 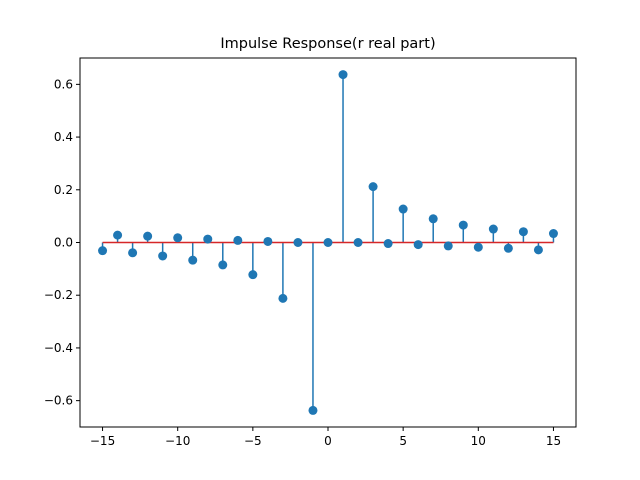 What do you see at coordinates (177, 441) in the screenshot?
I see `x-tick-label: −10` at bounding box center [177, 441].